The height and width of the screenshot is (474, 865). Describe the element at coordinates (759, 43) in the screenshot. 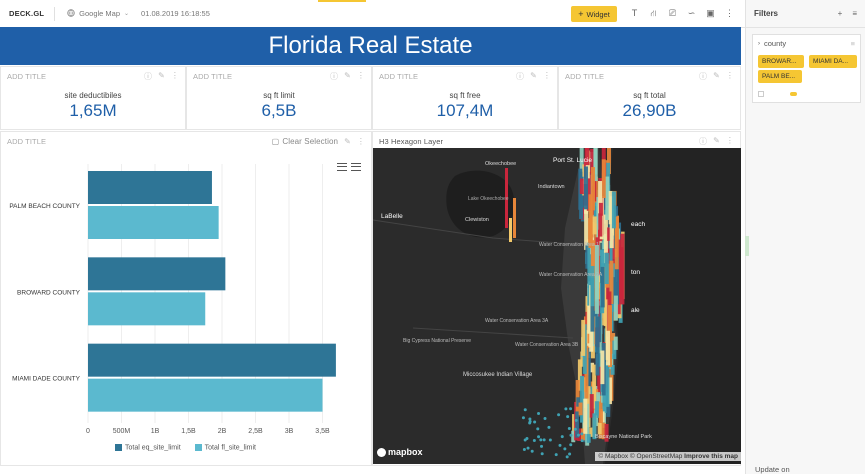

I see `chevron-right-icon: ›` at that location.